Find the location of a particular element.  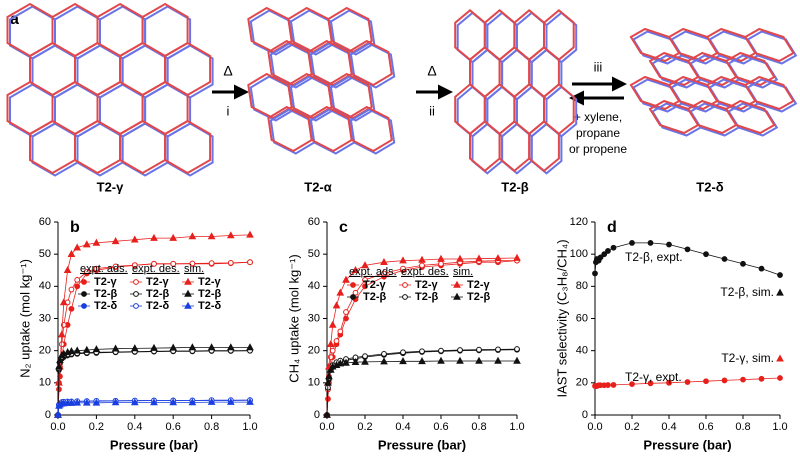

y-tick-label: 100 is located at coordinates (579, 254).